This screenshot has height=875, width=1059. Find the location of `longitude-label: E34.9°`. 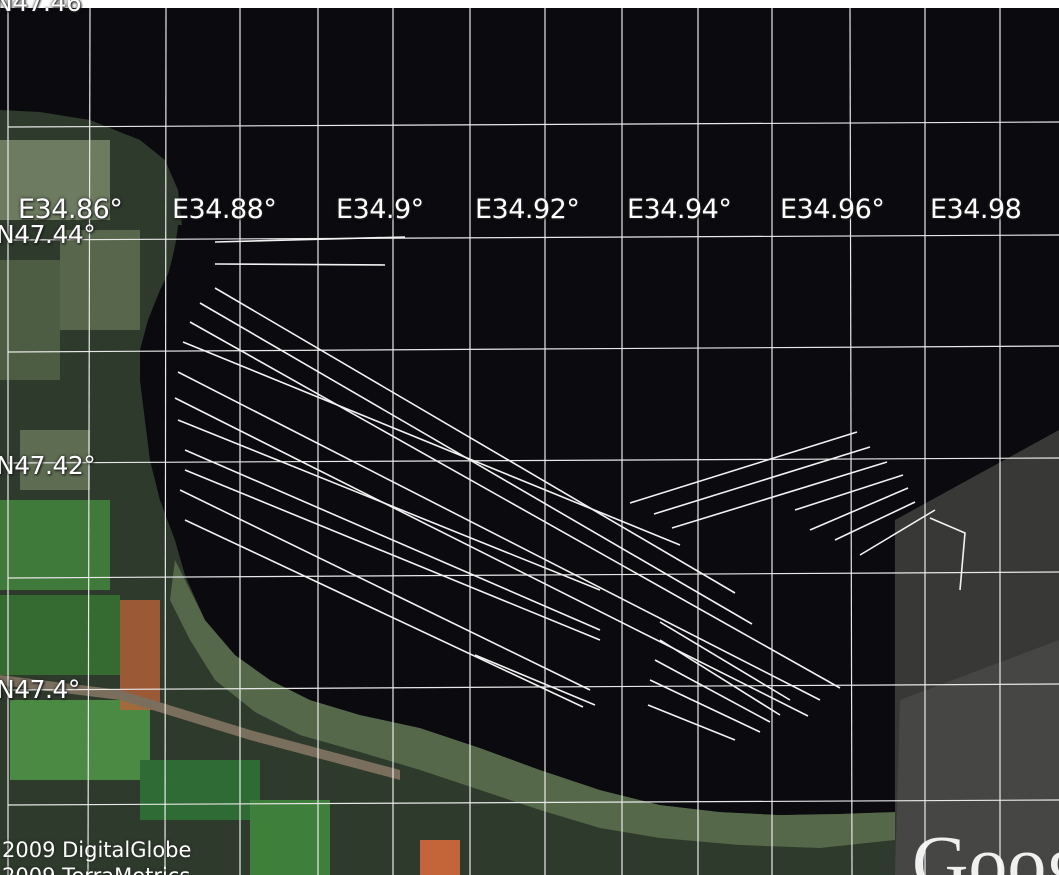

longitude-label: E34.9° is located at coordinates (380, 209).